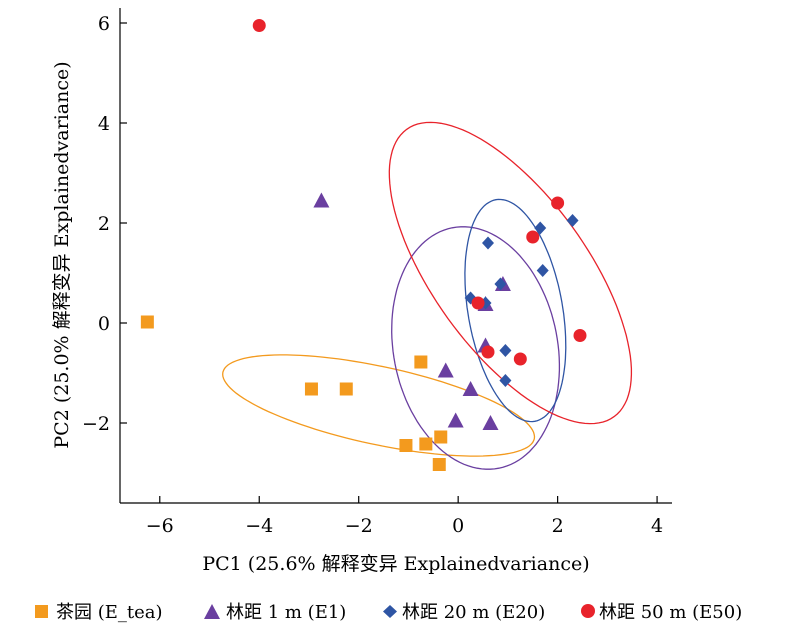 The width and height of the screenshot is (800, 627). What do you see at coordinates (104, 324) in the screenshot?
I see `y-tick-label: 0` at bounding box center [104, 324].